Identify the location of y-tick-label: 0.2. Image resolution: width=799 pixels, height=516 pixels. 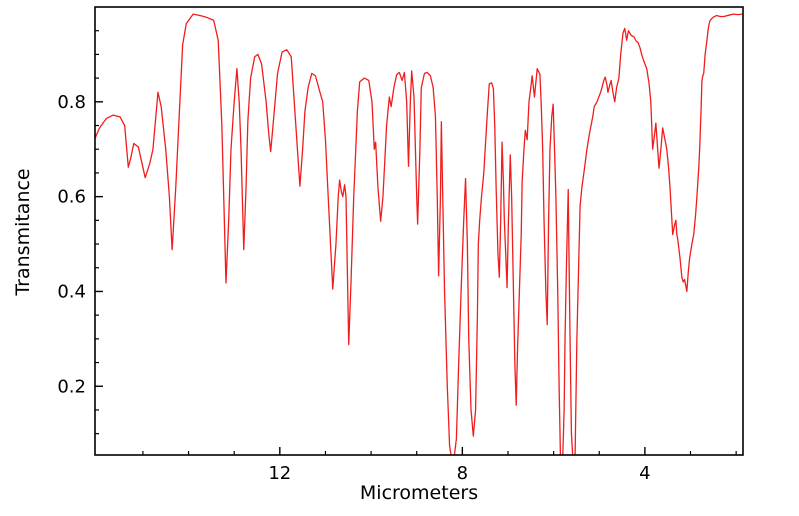
(71, 386).